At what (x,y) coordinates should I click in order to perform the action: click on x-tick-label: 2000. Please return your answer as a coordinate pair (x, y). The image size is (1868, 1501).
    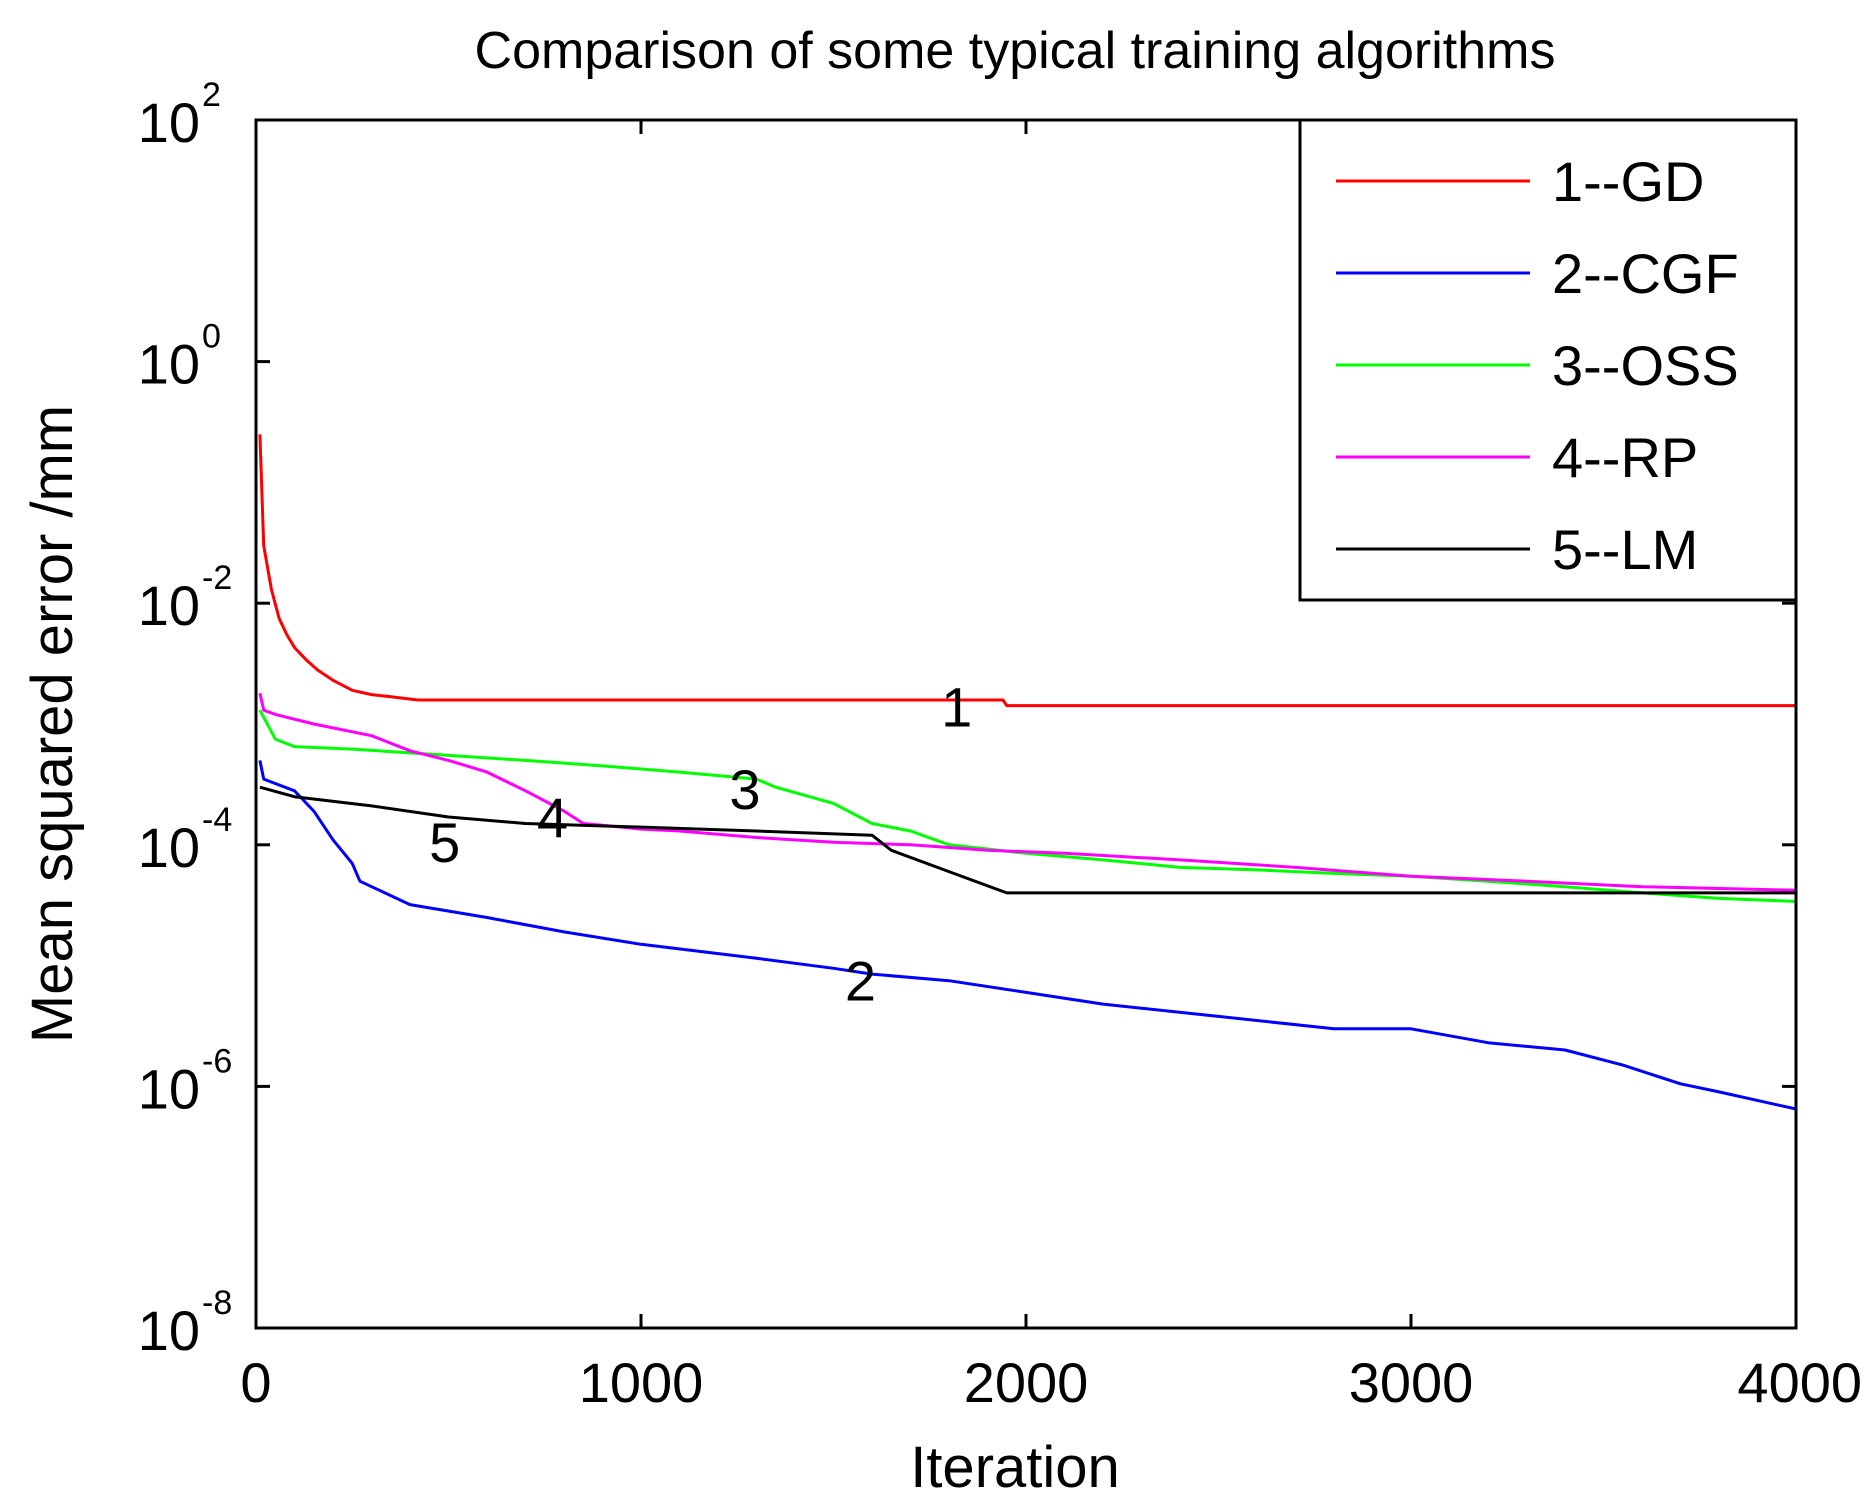
    Looking at the image, I should click on (1026, 1382).